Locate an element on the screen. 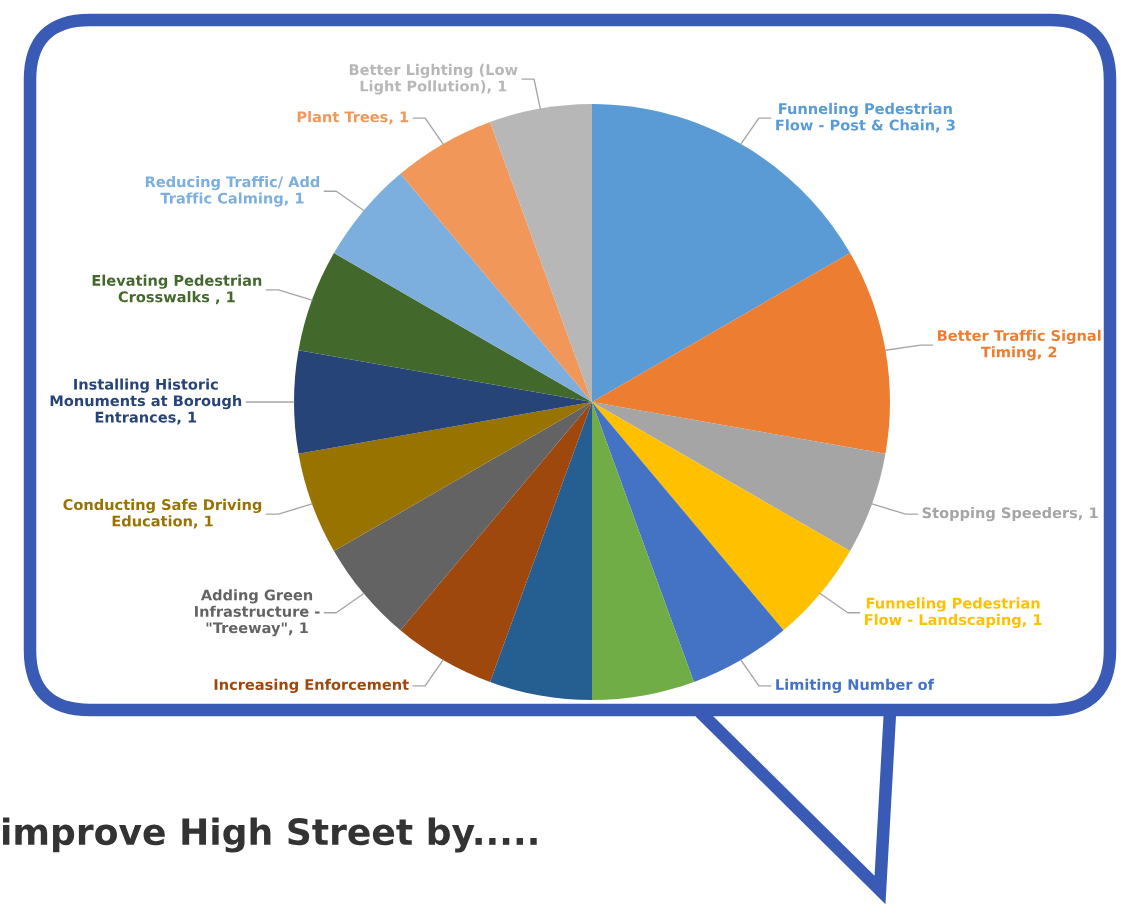 The width and height of the screenshot is (1136, 915). slice-label: Better Lighting (Low Light Pollution), 1 is located at coordinates (433, 79).